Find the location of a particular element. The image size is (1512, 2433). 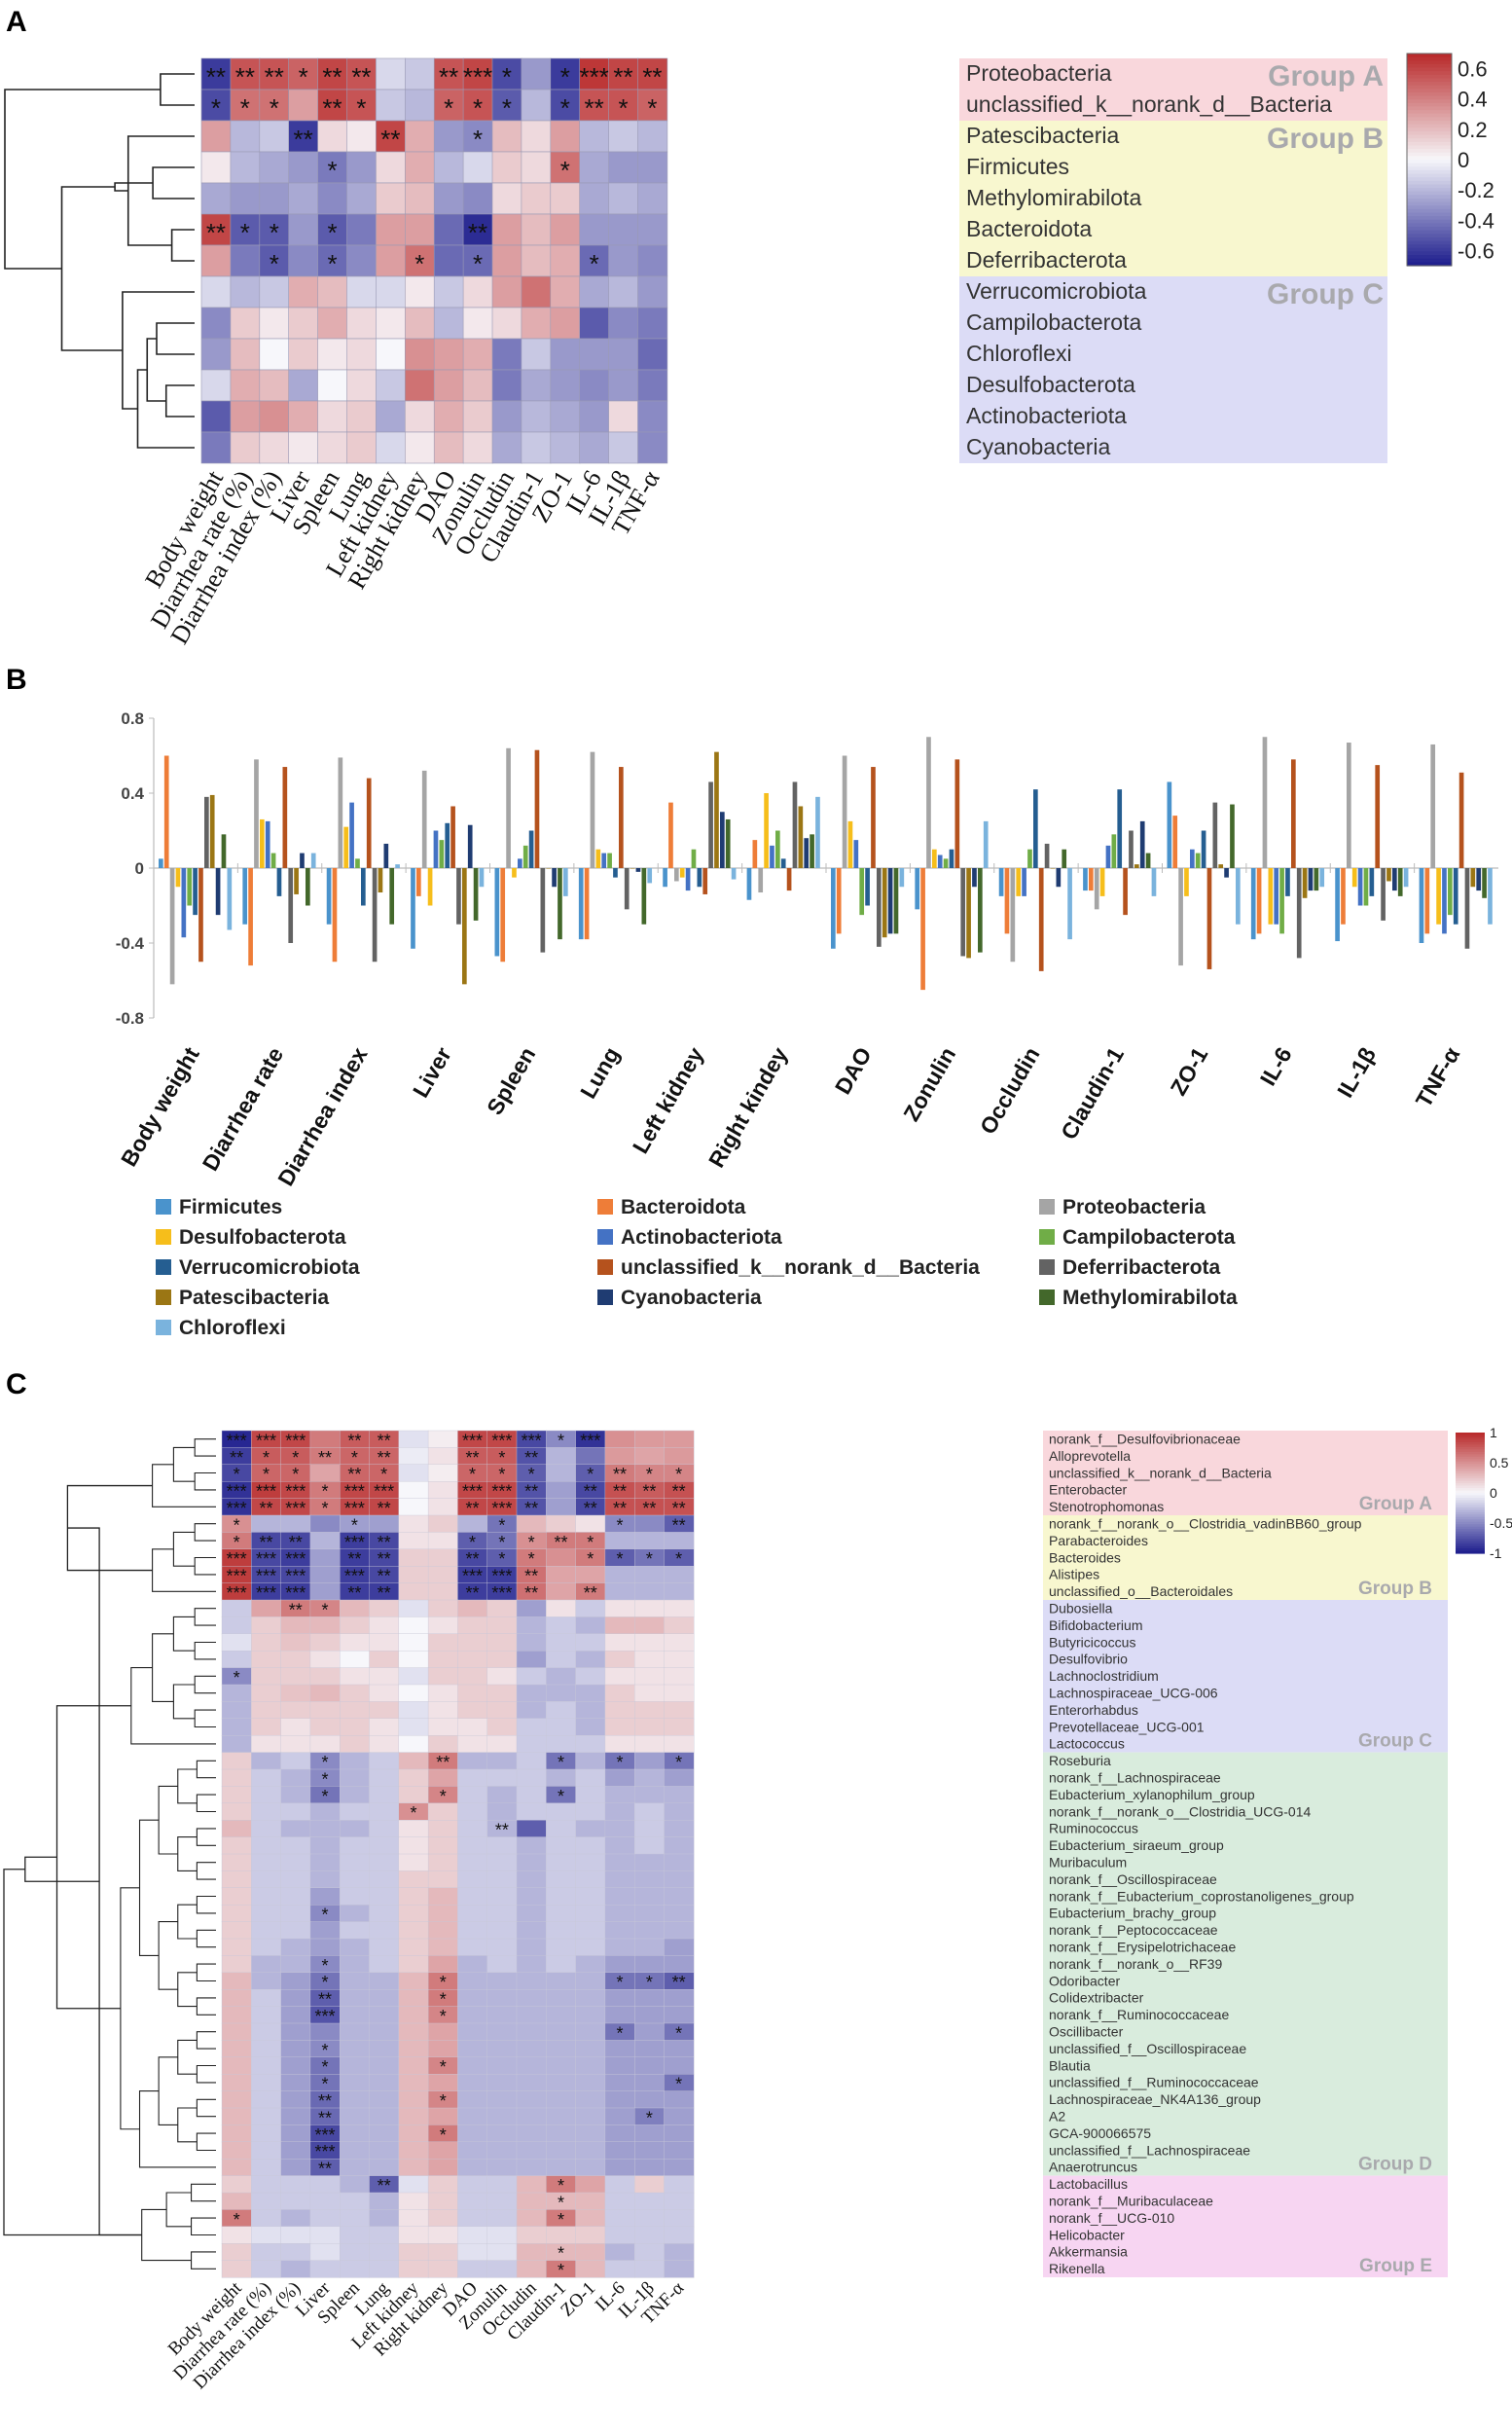

panel-b-legend-swatch-proteobacteria is located at coordinates (1047, 1207).